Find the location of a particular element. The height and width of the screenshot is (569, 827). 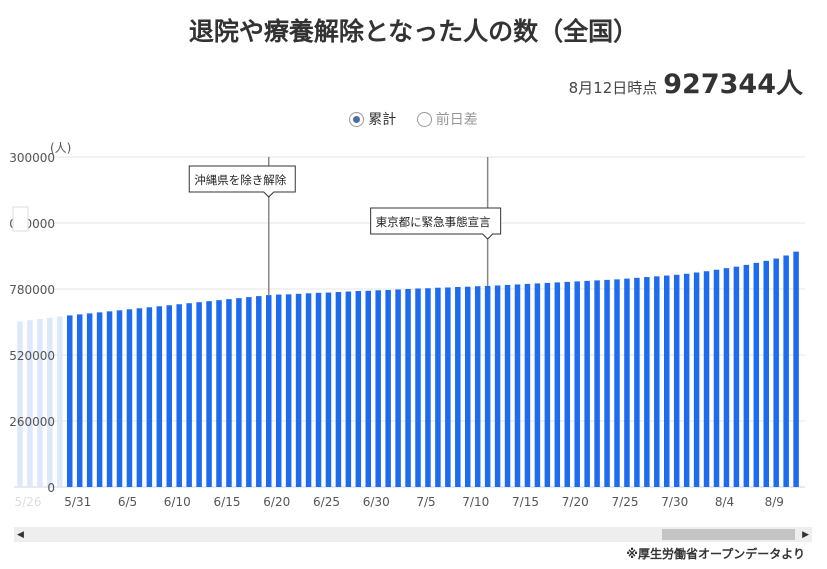

radio-cumulative: 累計 is located at coordinates (372, 119).